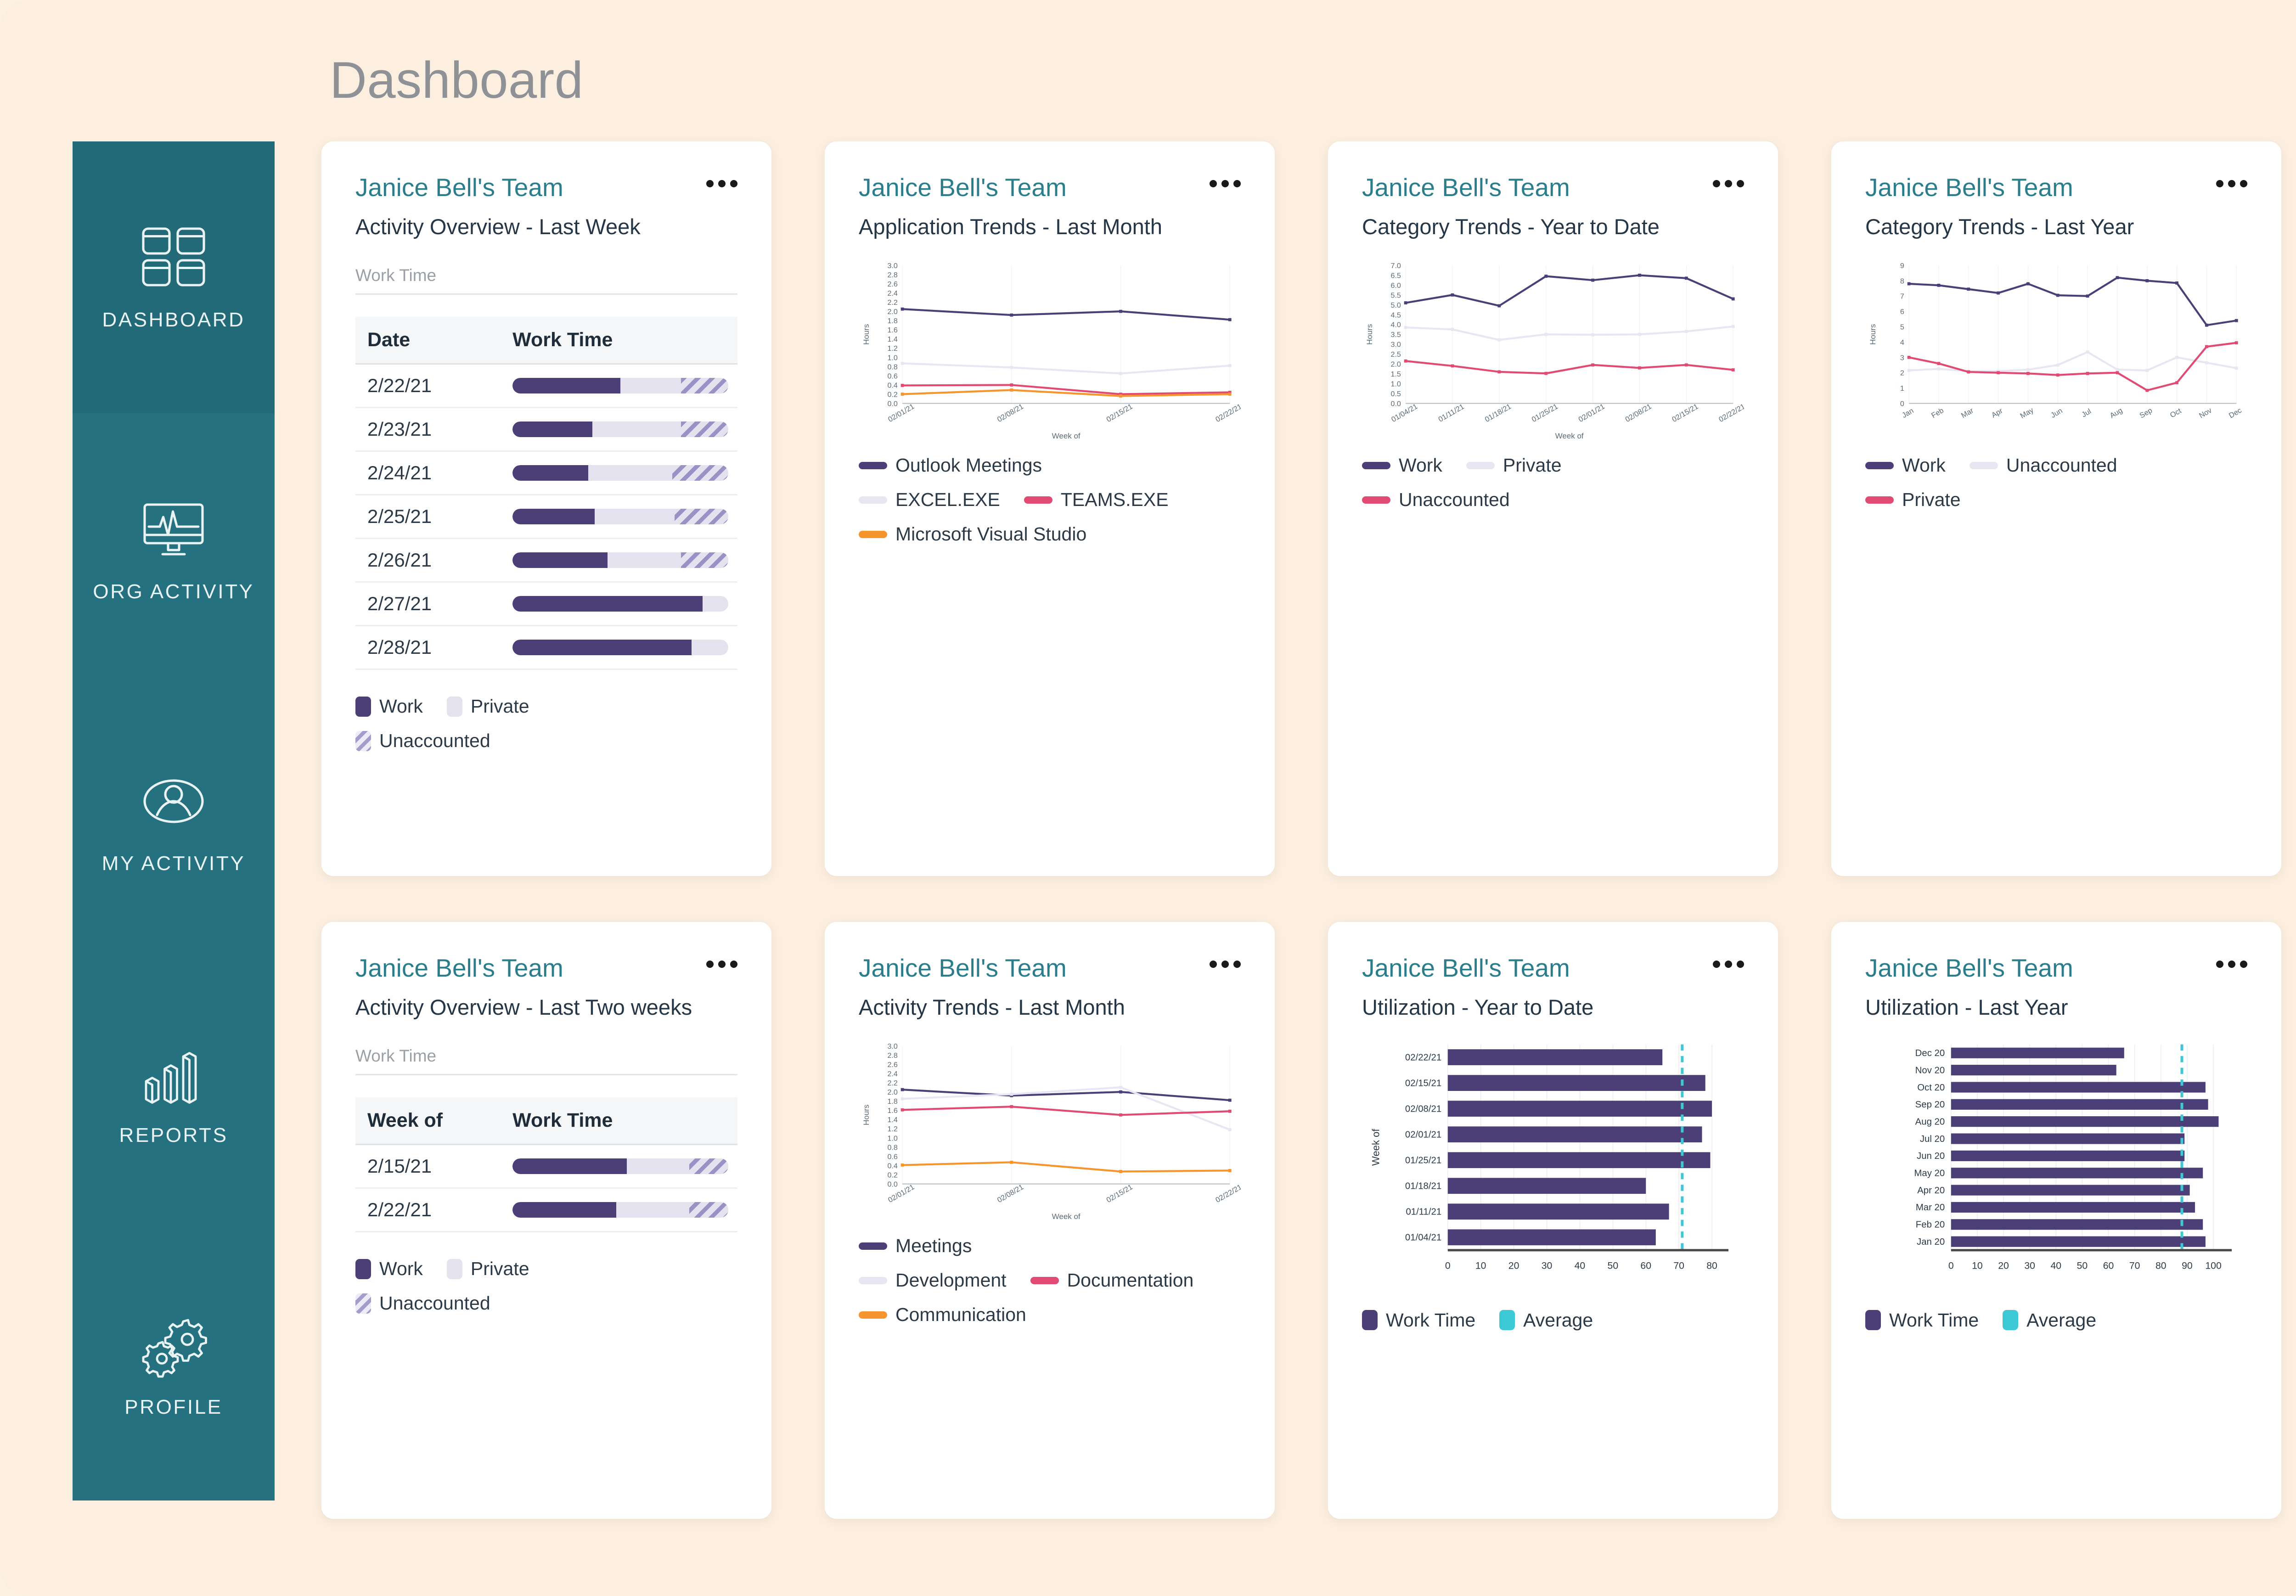 Image resolution: width=2296 pixels, height=1596 pixels. I want to click on table-row: 2/28/21, so click(546, 647).